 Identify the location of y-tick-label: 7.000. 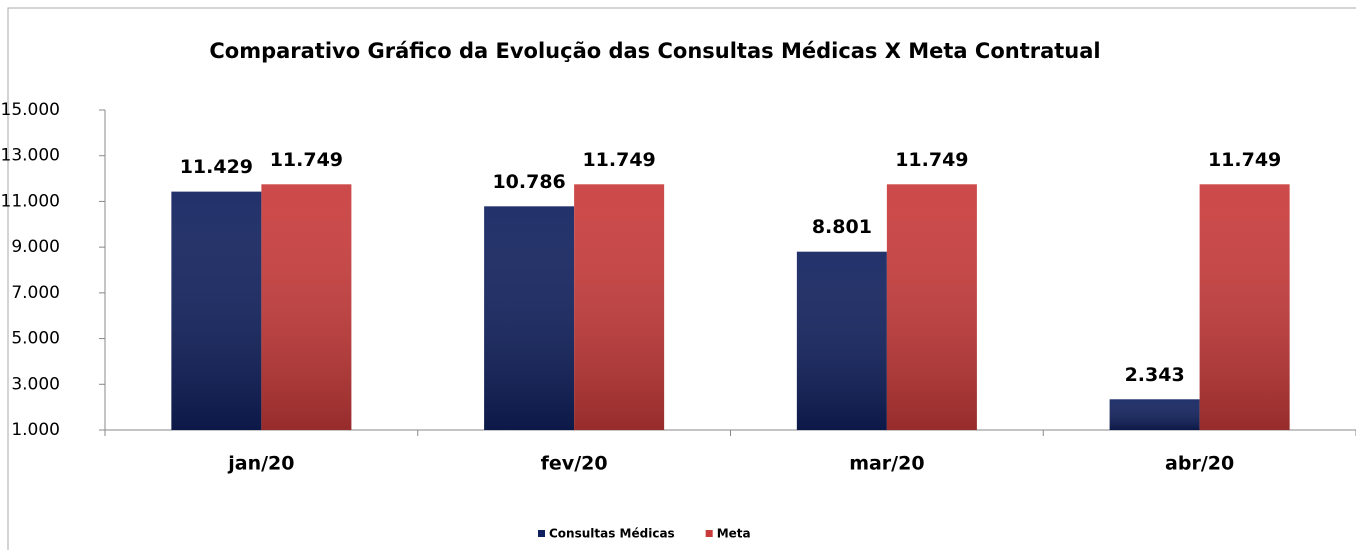
(35, 293).